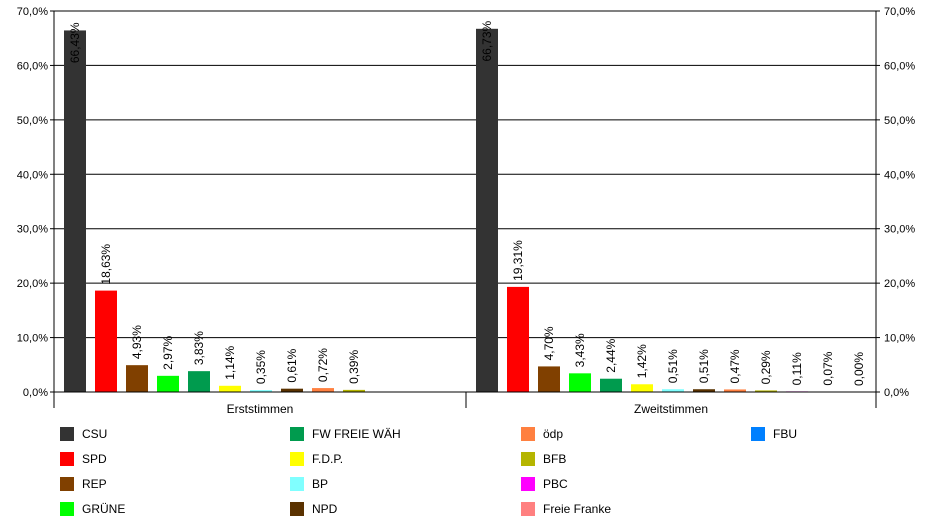 The height and width of the screenshot is (530, 938). Describe the element at coordinates (137, 342) in the screenshot. I see `data-label: 4,93%` at that location.